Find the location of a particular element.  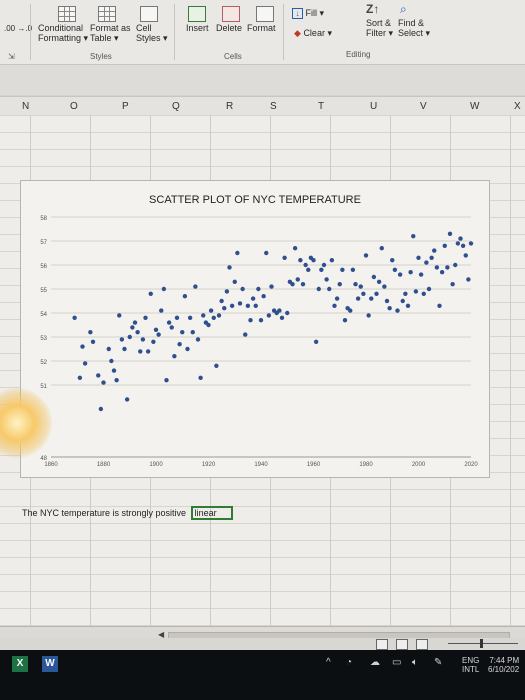

cell-styles-icon is located at coordinates (149, 14).